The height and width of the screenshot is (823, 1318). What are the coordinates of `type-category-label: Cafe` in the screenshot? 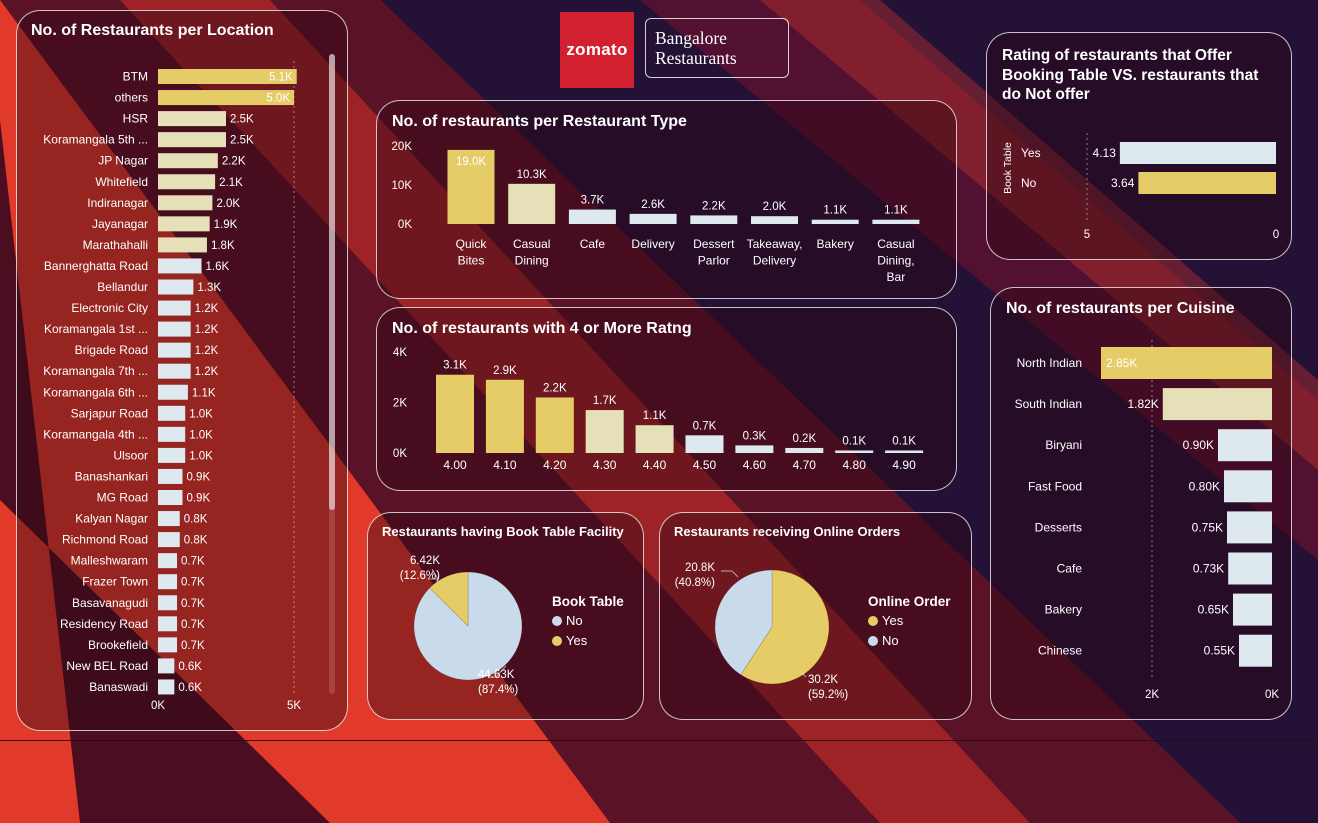 It's located at (593, 244).